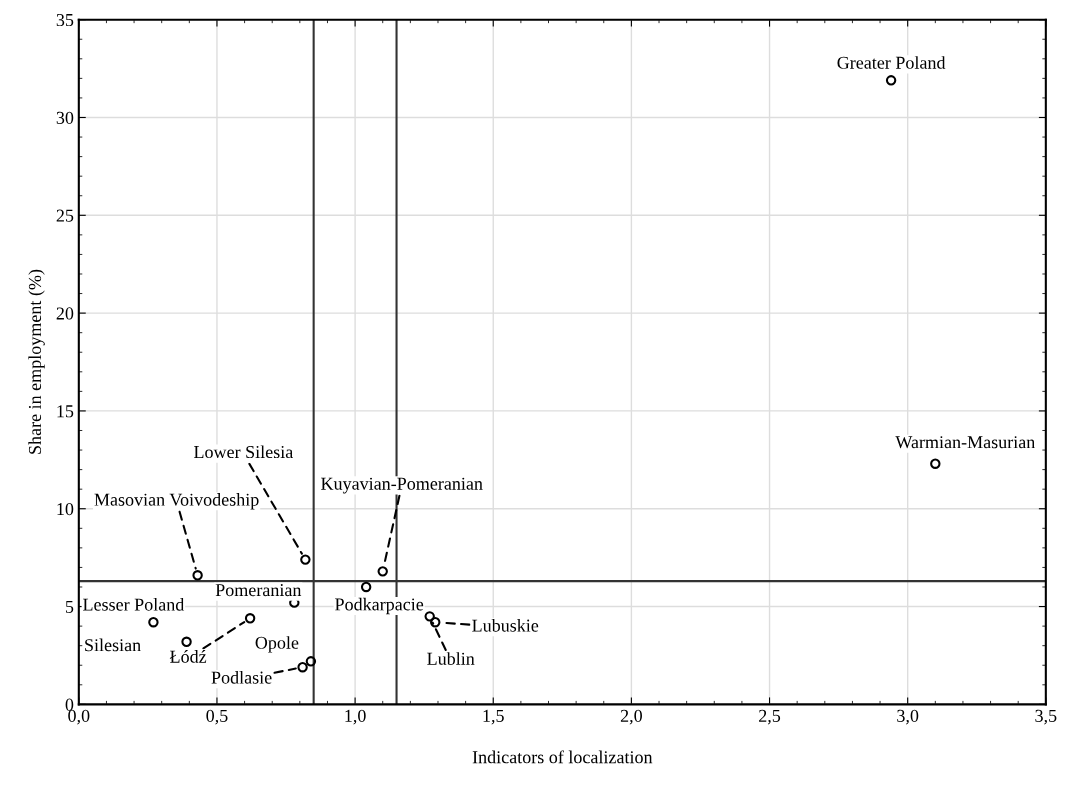  I want to click on annotation: Lesser Poland, so click(134, 604).